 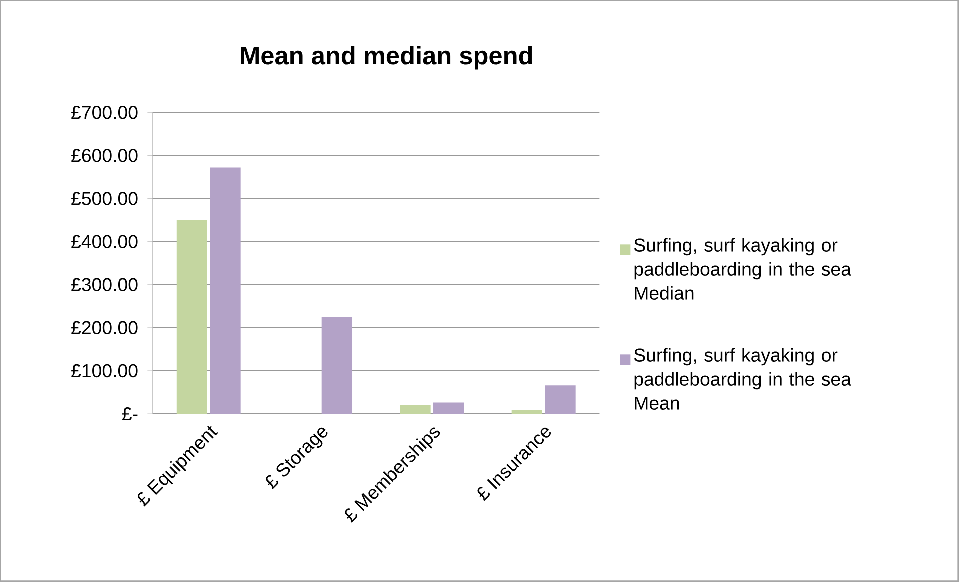 I want to click on y-tick-label: £-, so click(x=130, y=414).